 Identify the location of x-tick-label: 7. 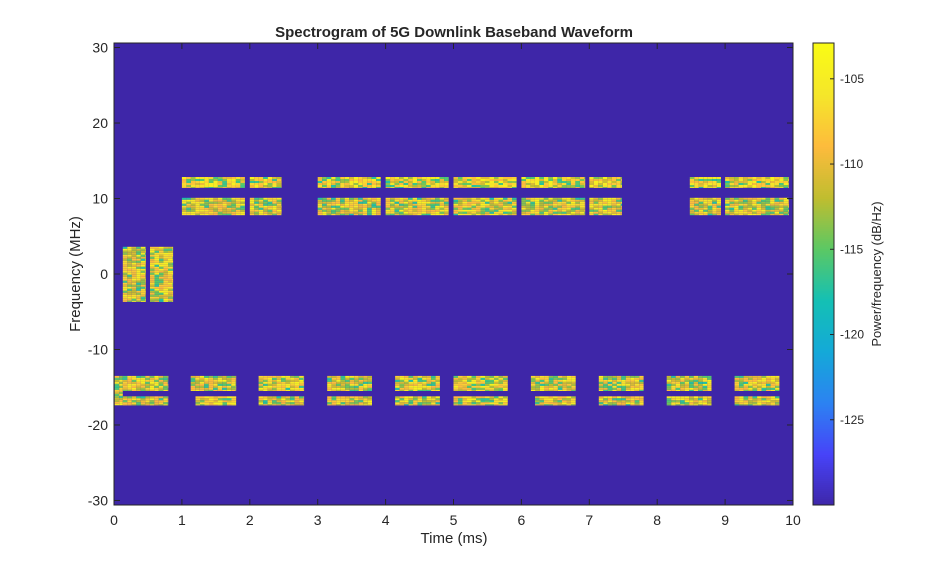
(589, 520).